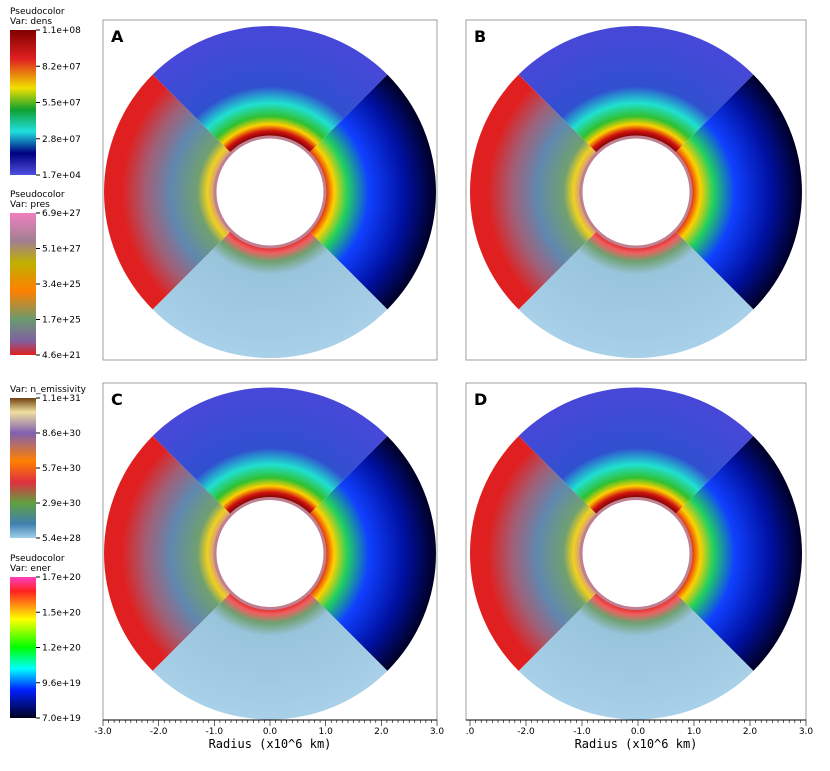  I want to click on colorbar-tick-label: 1.7e+04, so click(61, 176).